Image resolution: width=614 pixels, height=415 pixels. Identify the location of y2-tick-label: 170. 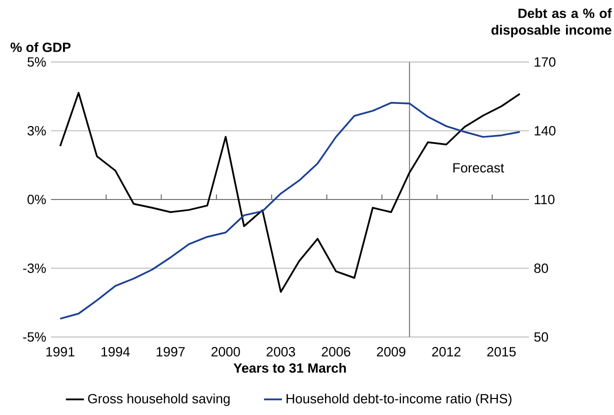
(545, 62).